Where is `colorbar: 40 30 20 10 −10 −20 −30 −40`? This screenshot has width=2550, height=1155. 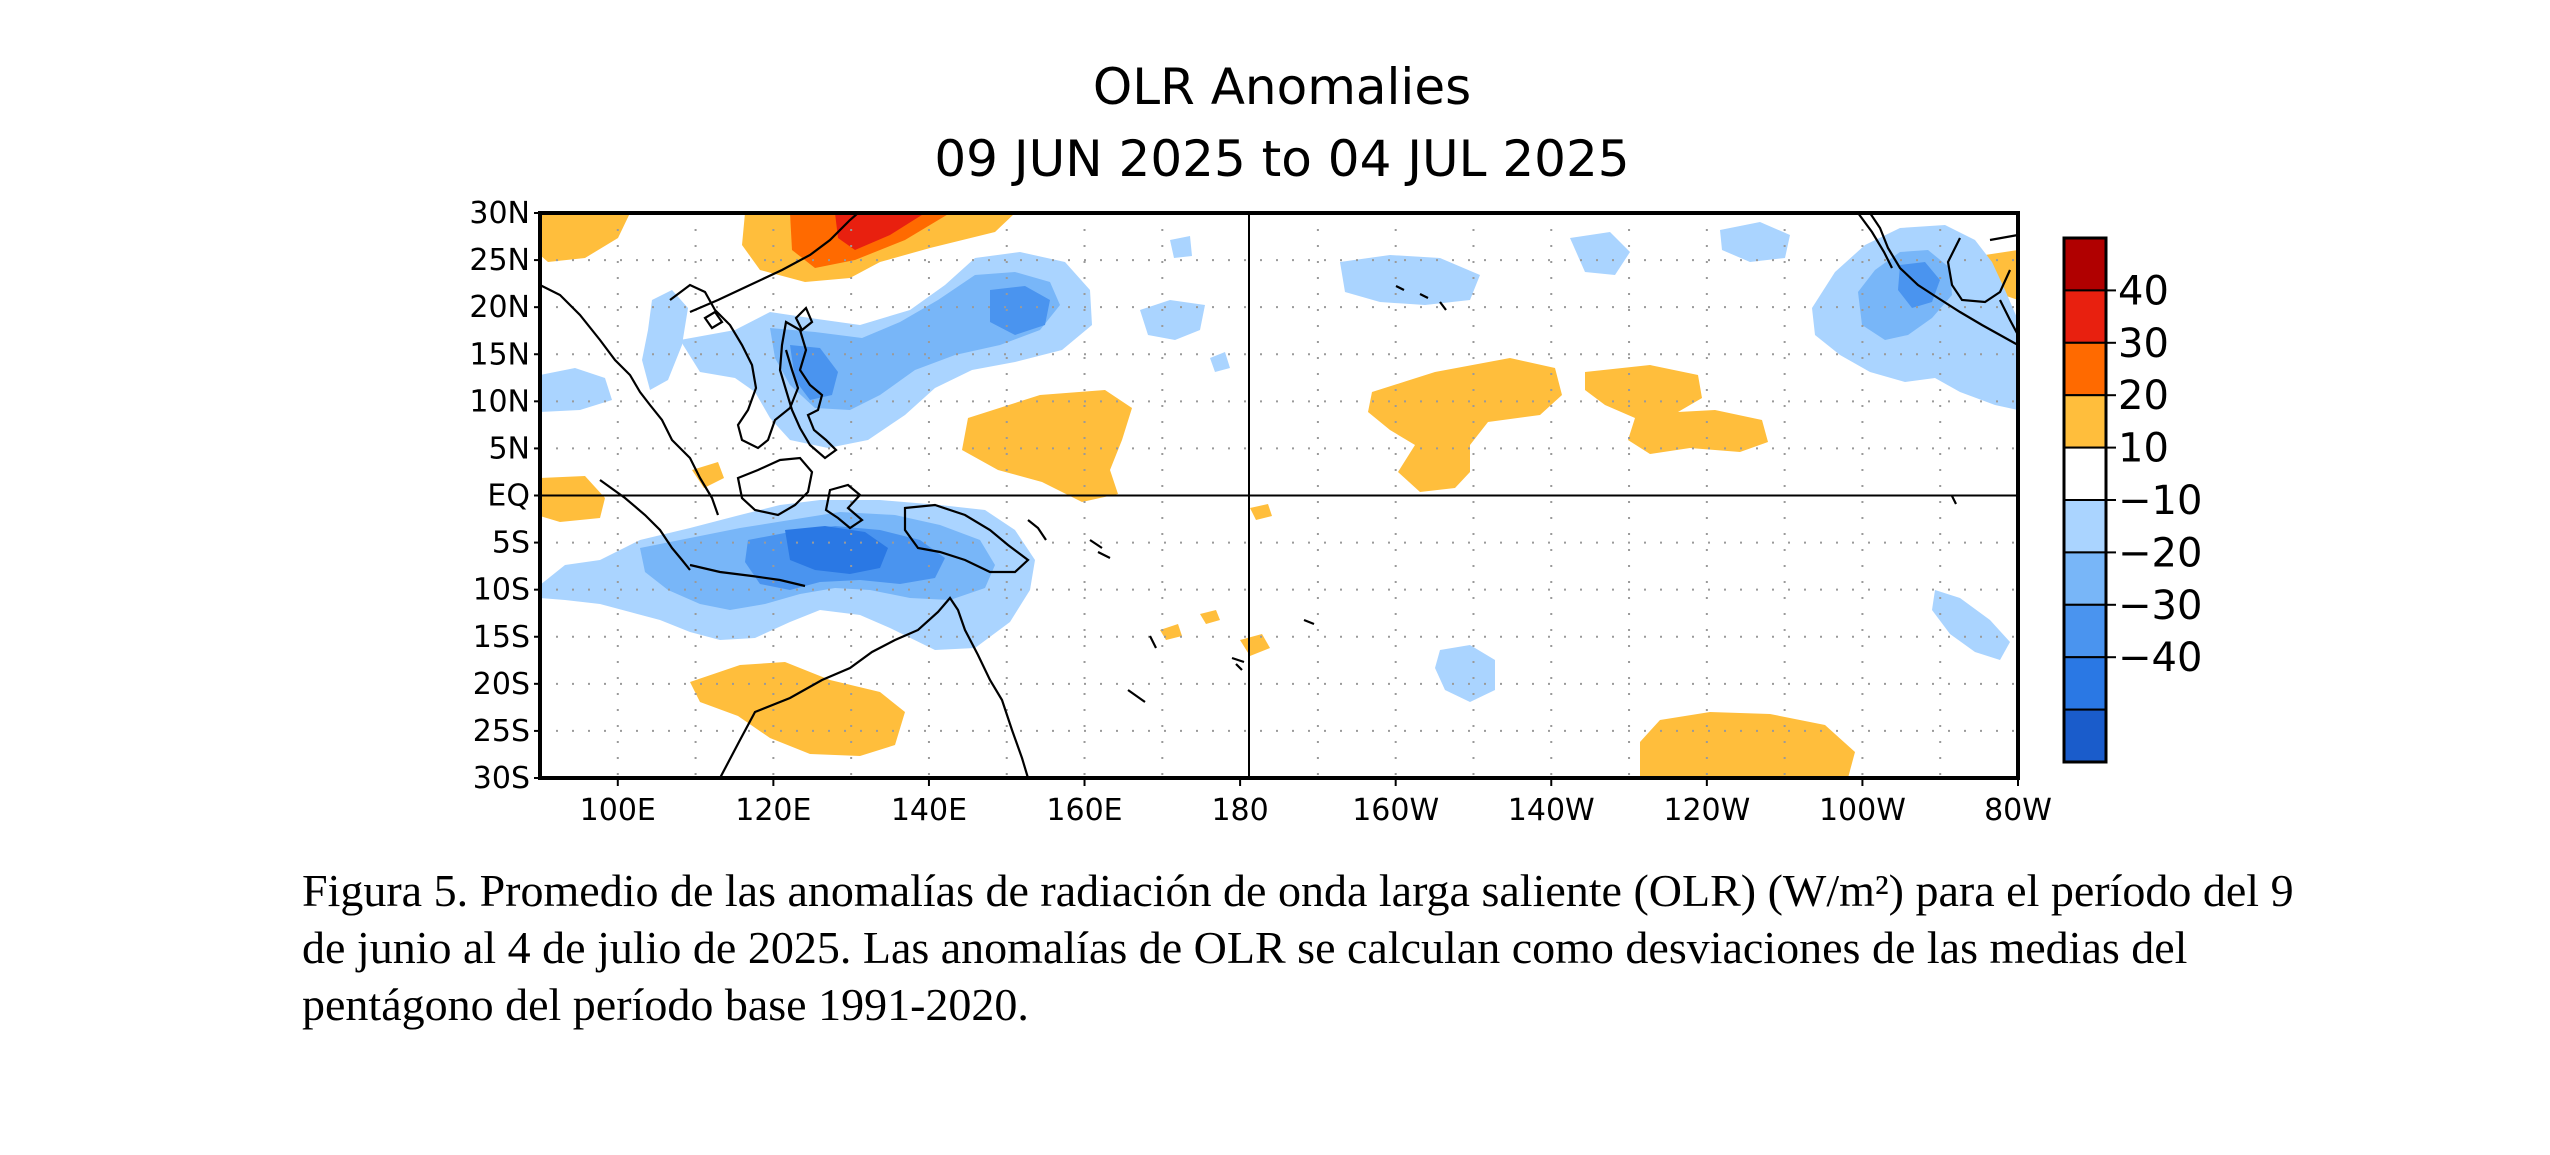
colorbar: 40 30 20 10 −10 −20 −30 −40 is located at coordinates (2132, 500).